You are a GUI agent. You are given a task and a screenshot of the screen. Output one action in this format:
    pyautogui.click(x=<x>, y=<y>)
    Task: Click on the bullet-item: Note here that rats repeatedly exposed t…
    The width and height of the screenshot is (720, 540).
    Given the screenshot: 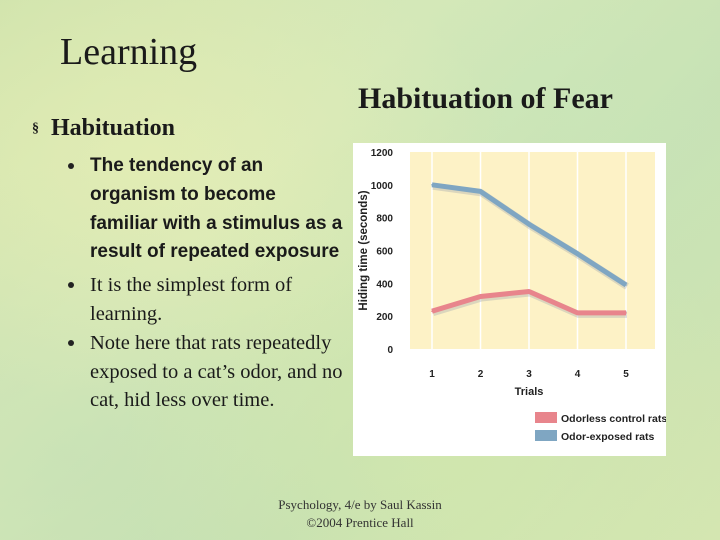 What is the action you would take?
    pyautogui.click(x=208, y=372)
    